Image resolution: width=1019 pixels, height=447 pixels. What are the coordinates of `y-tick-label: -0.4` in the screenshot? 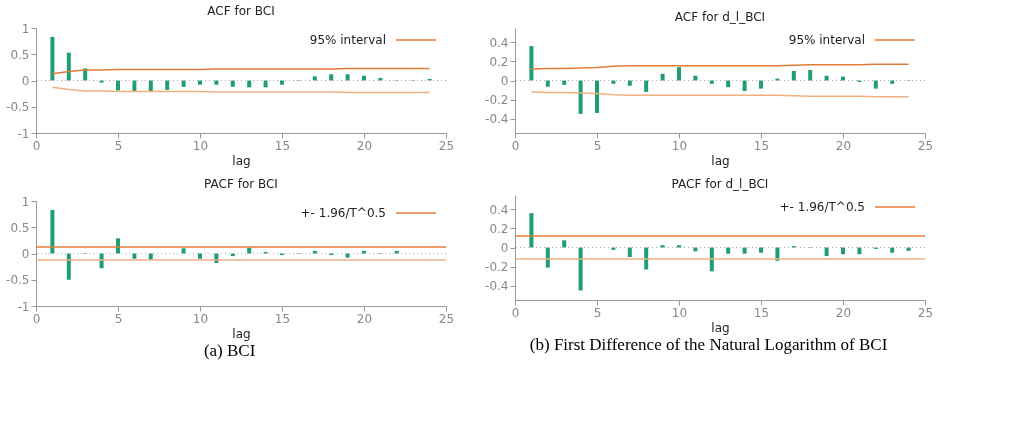 It's located at (497, 286).